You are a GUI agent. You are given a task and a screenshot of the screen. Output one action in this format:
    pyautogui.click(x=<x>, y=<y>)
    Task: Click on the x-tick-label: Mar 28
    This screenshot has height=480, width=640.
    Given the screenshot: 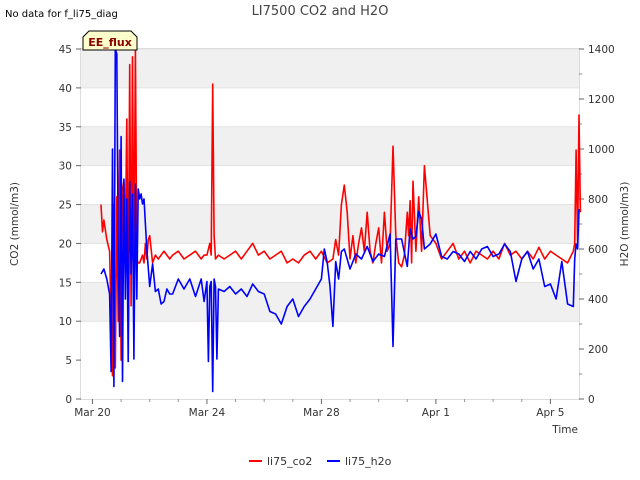 What is the action you would take?
    pyautogui.click(x=321, y=413)
    